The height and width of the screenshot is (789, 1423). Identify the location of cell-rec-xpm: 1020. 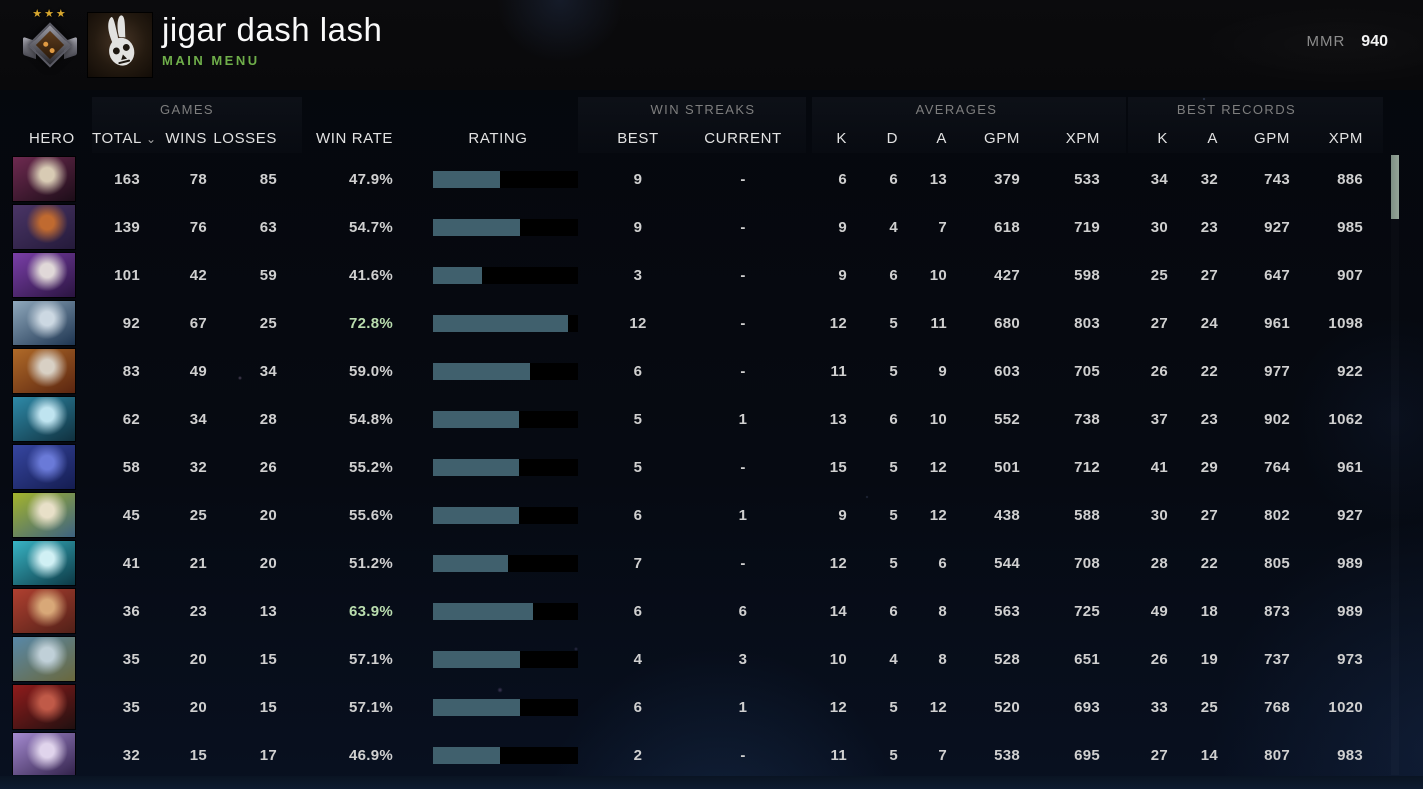
(1345, 707).